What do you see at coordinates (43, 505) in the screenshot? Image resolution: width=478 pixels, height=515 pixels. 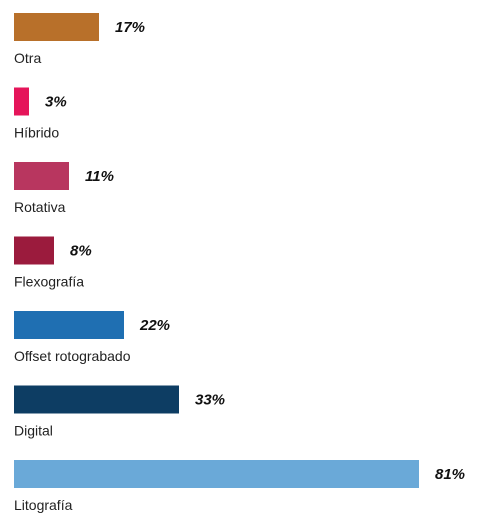 I see `category-label-litografia: Litografía` at bounding box center [43, 505].